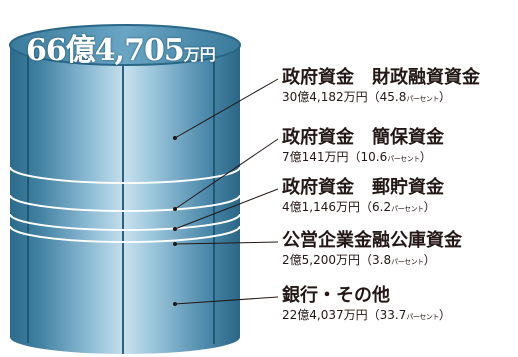 This screenshot has height=357, width=518. I want to click on segment-name: 政府資金 郵貯資金, so click(363, 188).